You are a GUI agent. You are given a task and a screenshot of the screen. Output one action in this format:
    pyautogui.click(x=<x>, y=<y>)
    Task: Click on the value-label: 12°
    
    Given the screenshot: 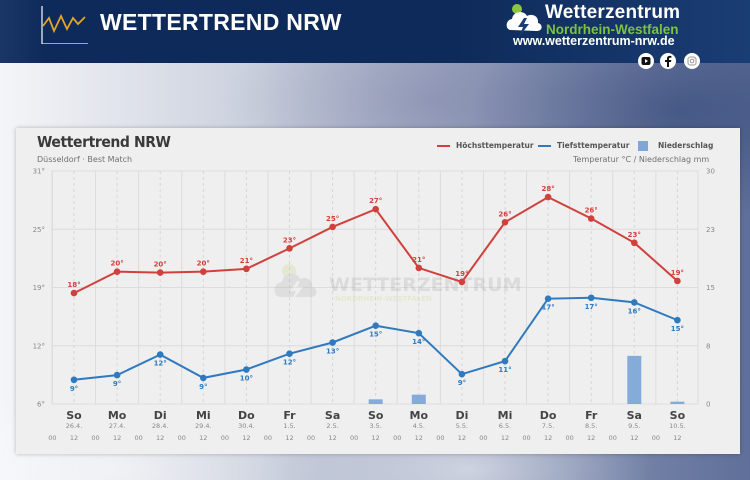 What is the action you would take?
    pyautogui.click(x=160, y=364)
    